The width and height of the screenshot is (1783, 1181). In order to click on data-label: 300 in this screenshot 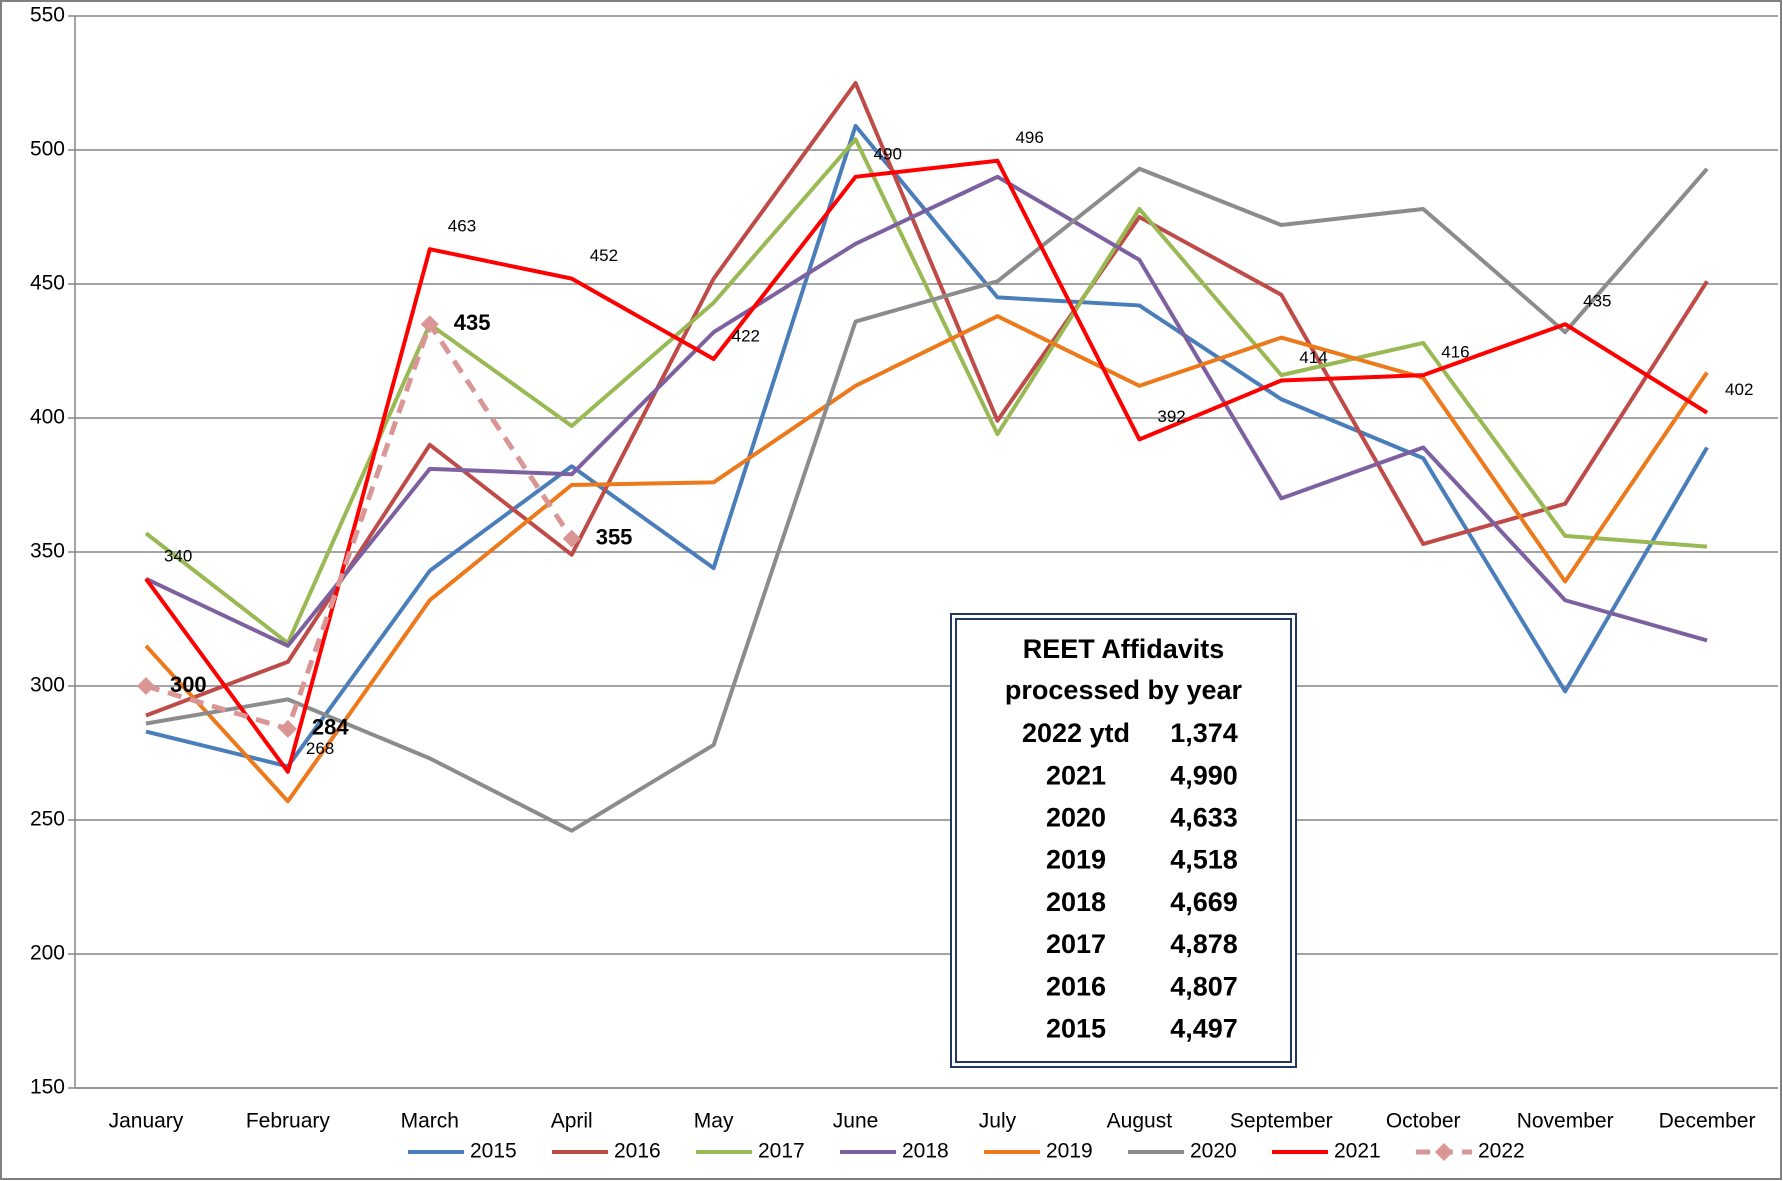, I will do `click(188, 684)`.